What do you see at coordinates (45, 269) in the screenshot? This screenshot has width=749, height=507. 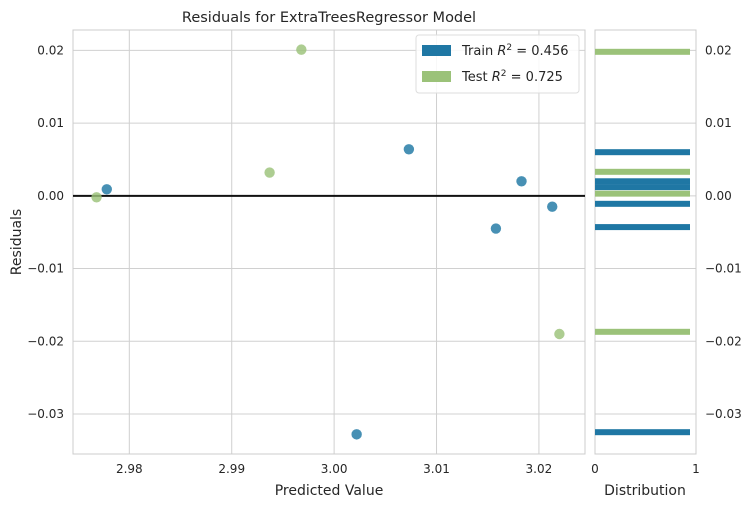 I see `y-tick-label: −0.01` at bounding box center [45, 269].